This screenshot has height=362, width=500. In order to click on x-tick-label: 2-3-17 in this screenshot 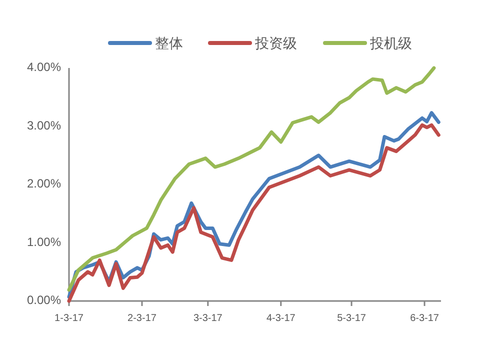, I will do `click(142, 318)`.